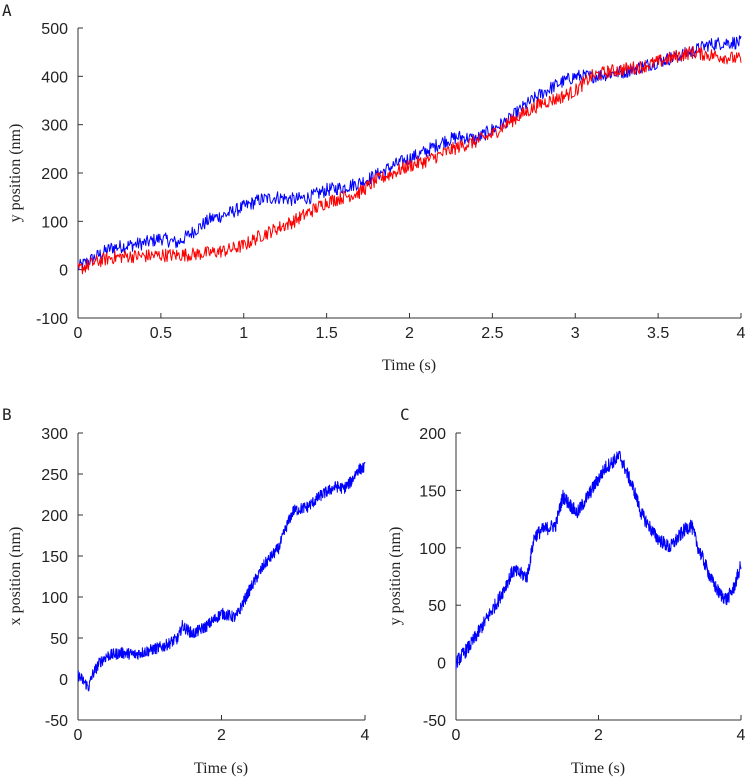  I want to click on panel-b-x-axis-label: Time (s), so click(221, 768).